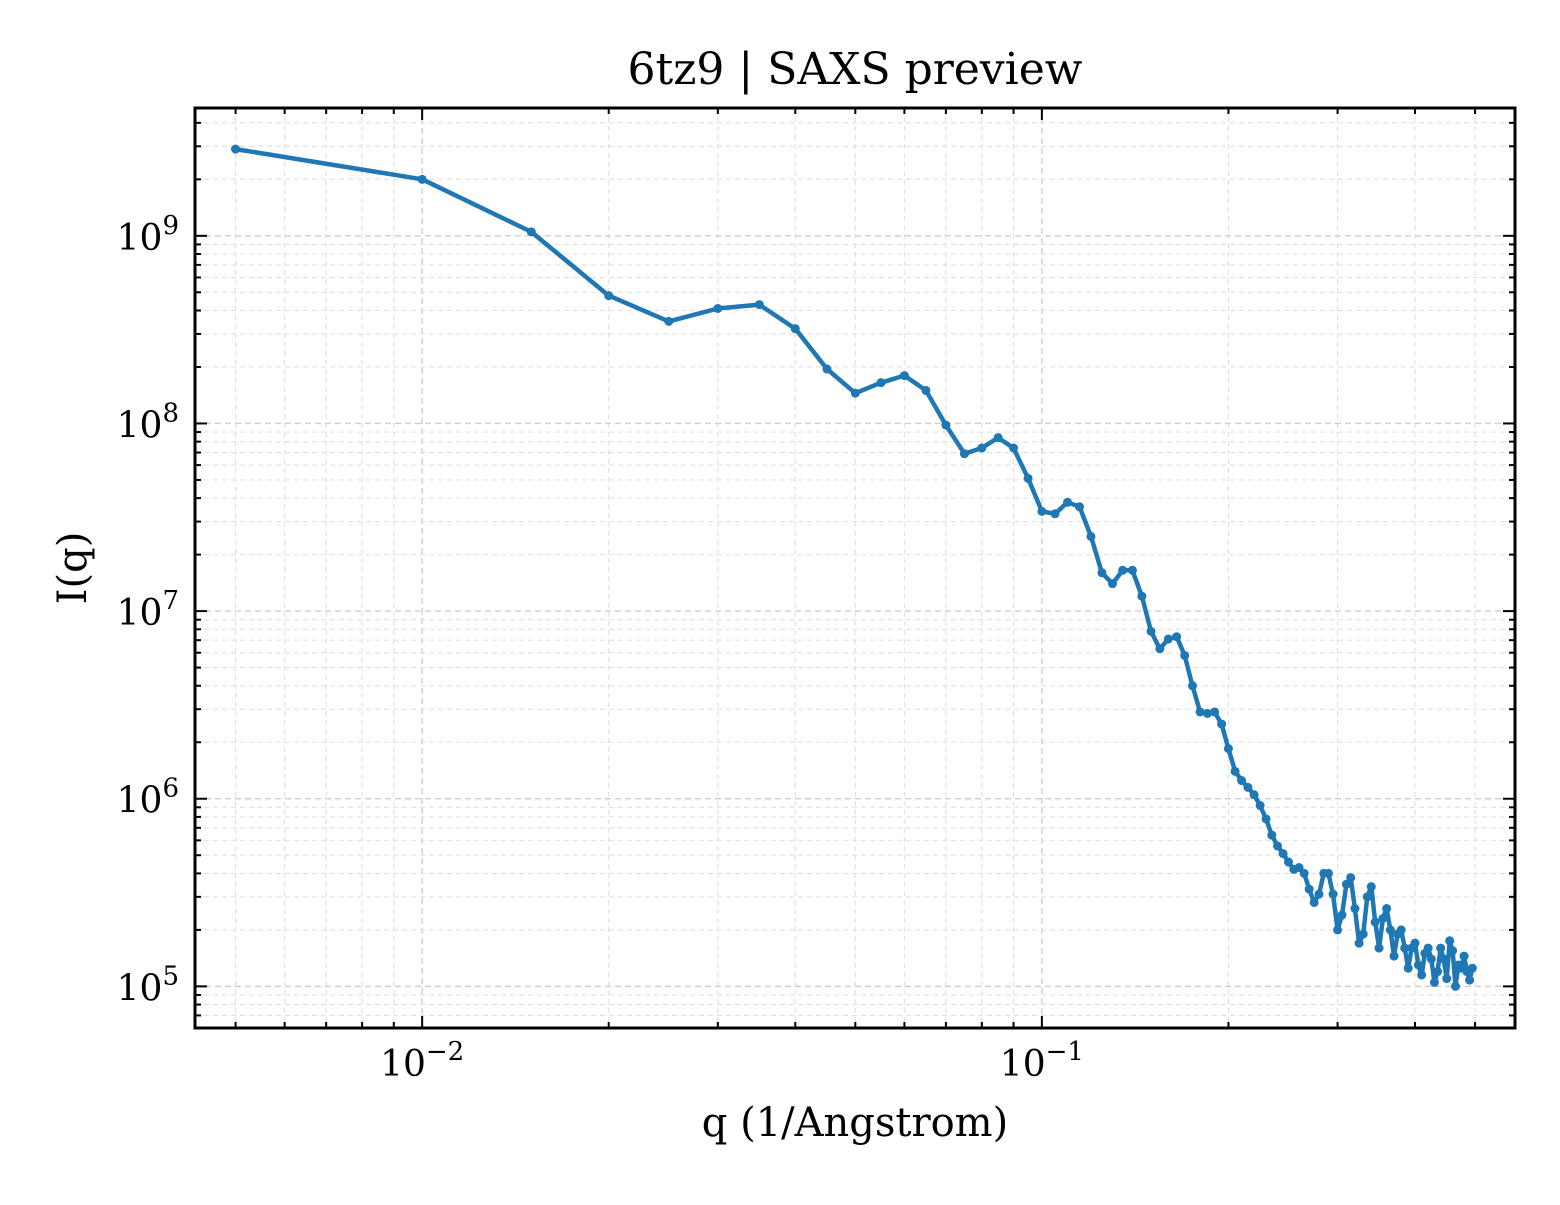 This screenshot has height=1205, width=1560. What do you see at coordinates (855, 1123) in the screenshot?
I see `x-axis-label: q (1/Angstrom)` at bounding box center [855, 1123].